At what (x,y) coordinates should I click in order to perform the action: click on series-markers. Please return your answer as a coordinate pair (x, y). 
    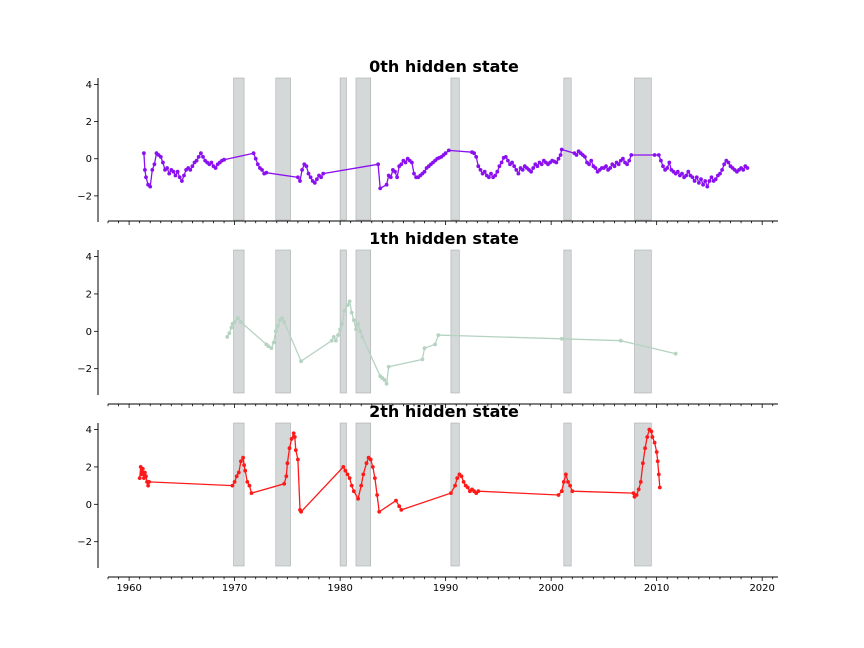
    Looking at the image, I should click on (446, 169).